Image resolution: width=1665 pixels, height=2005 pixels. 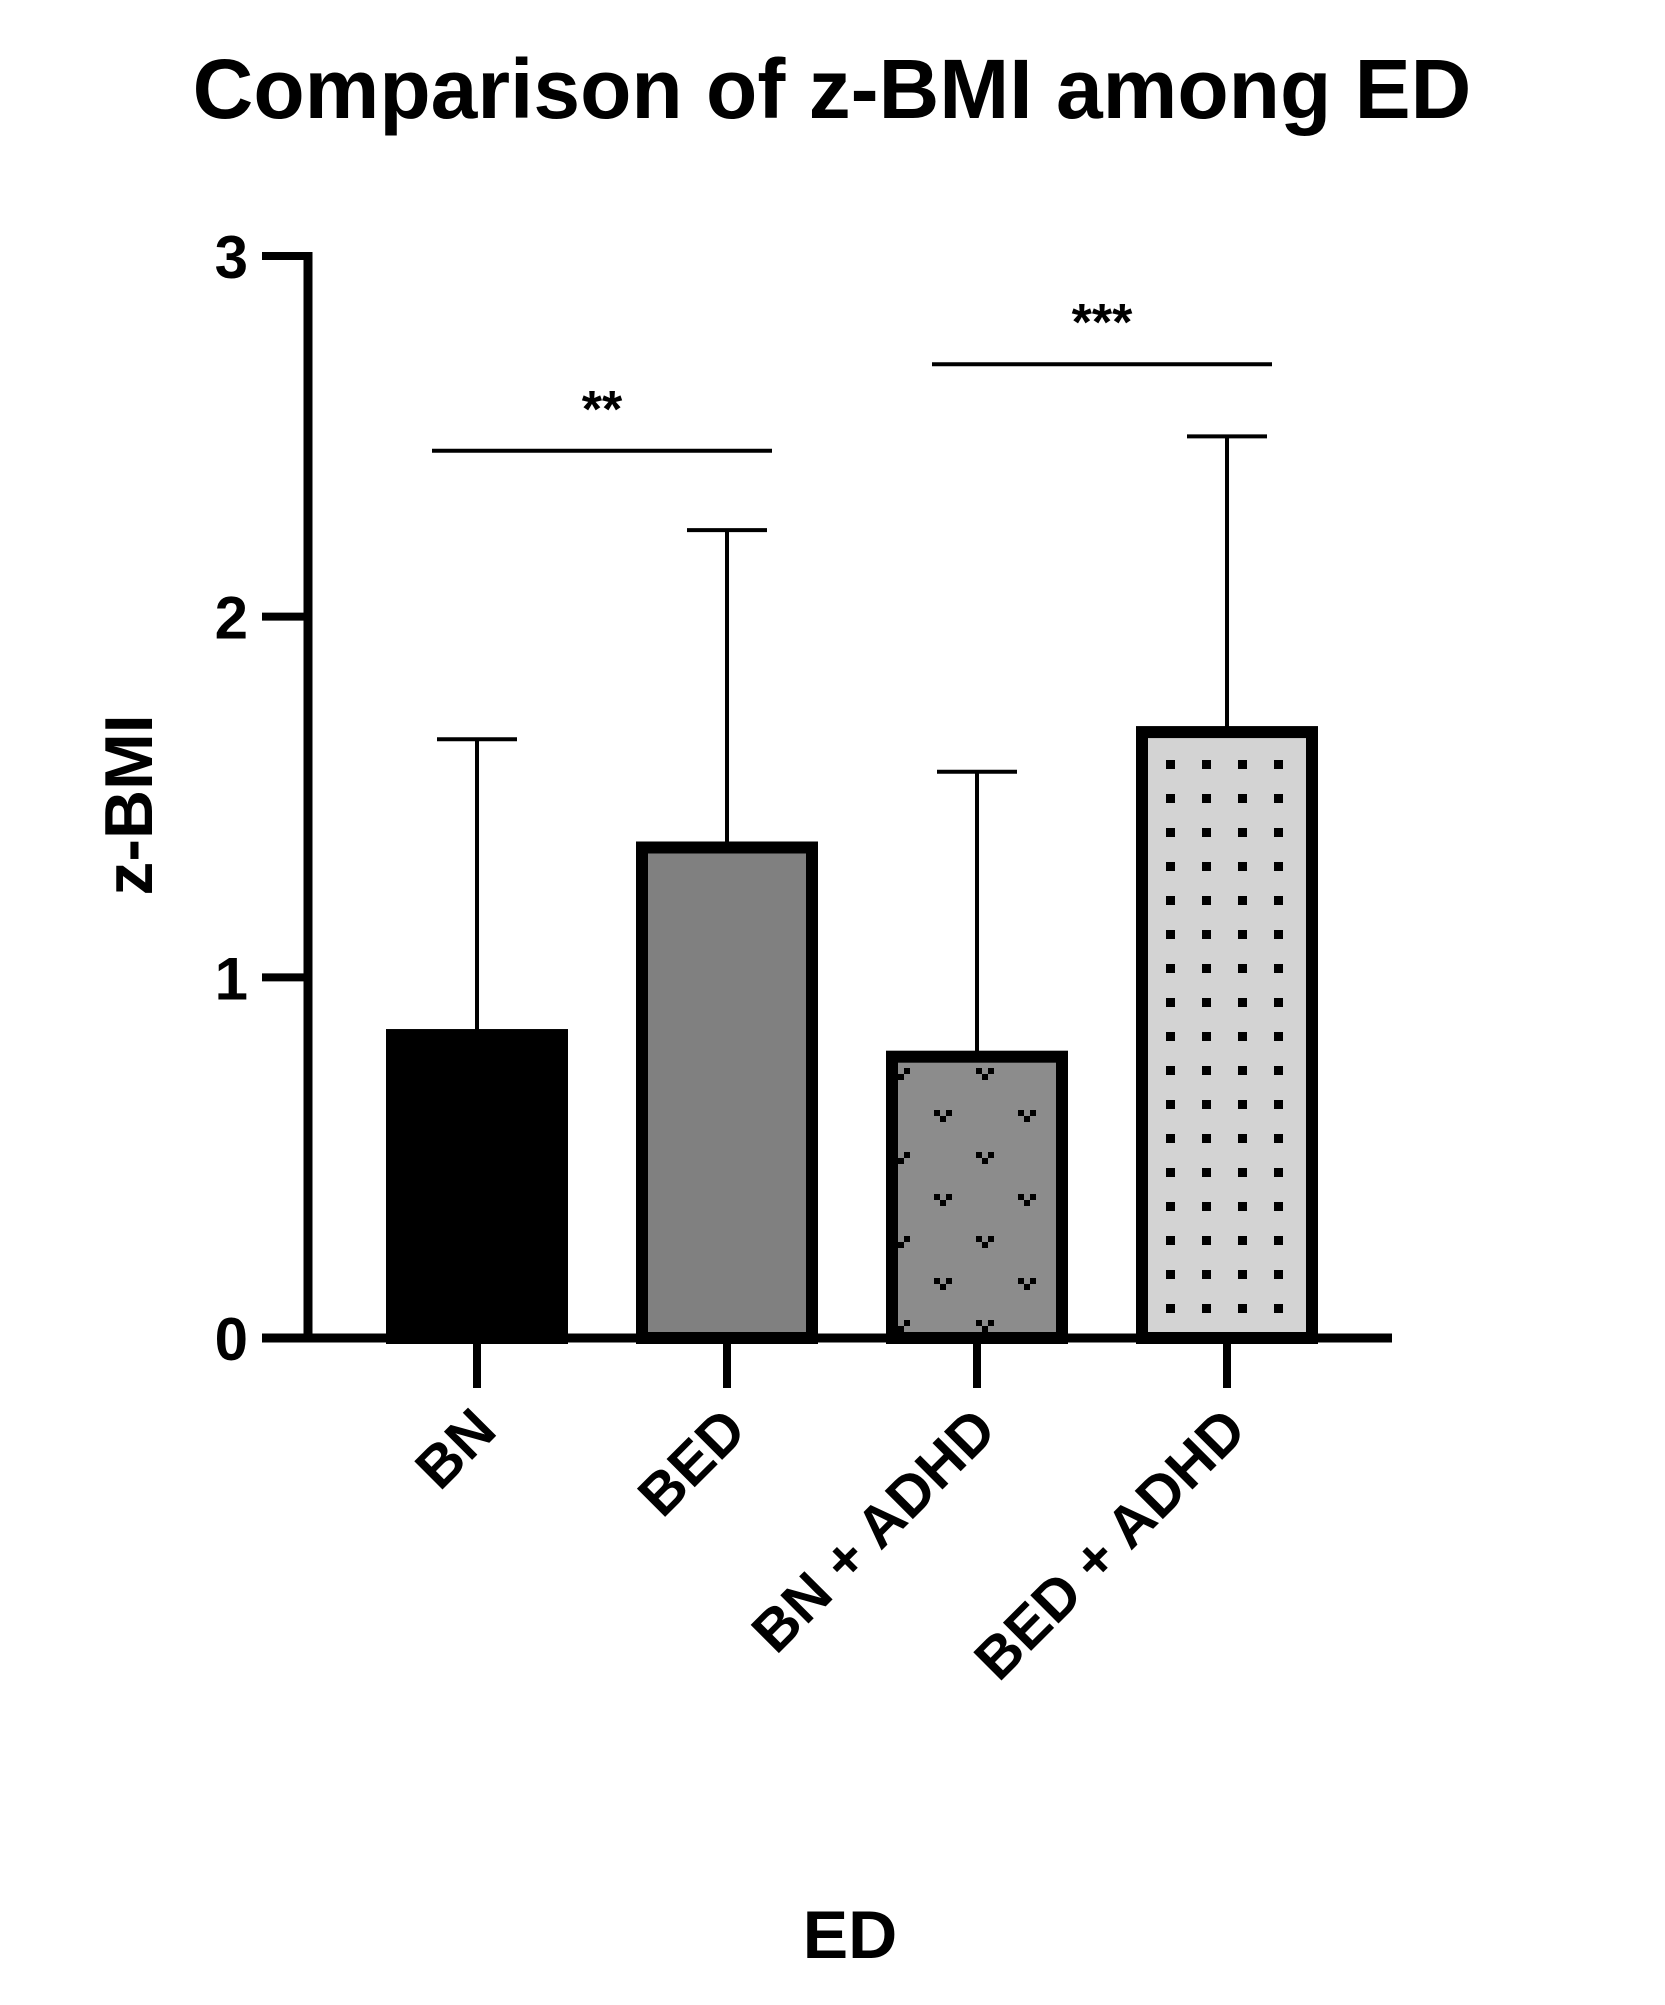 What do you see at coordinates (455, 1448) in the screenshot?
I see `x-tick-label-0: BN` at bounding box center [455, 1448].